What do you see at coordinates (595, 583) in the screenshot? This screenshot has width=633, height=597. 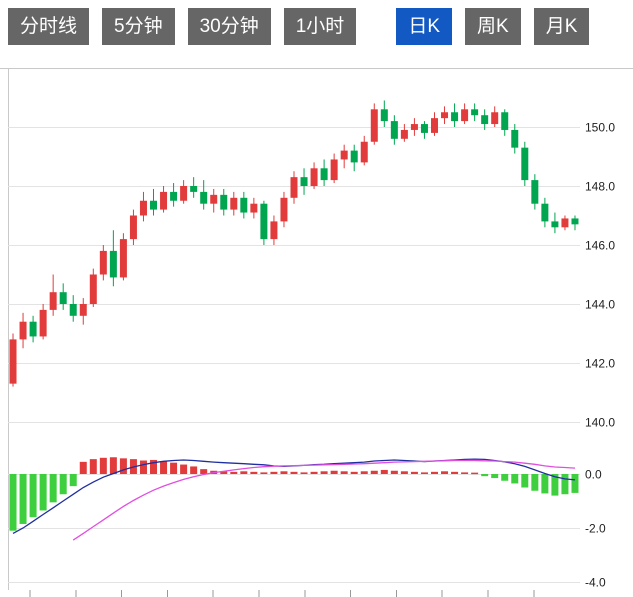 I see `svg-text: -4.0` at bounding box center [595, 583].